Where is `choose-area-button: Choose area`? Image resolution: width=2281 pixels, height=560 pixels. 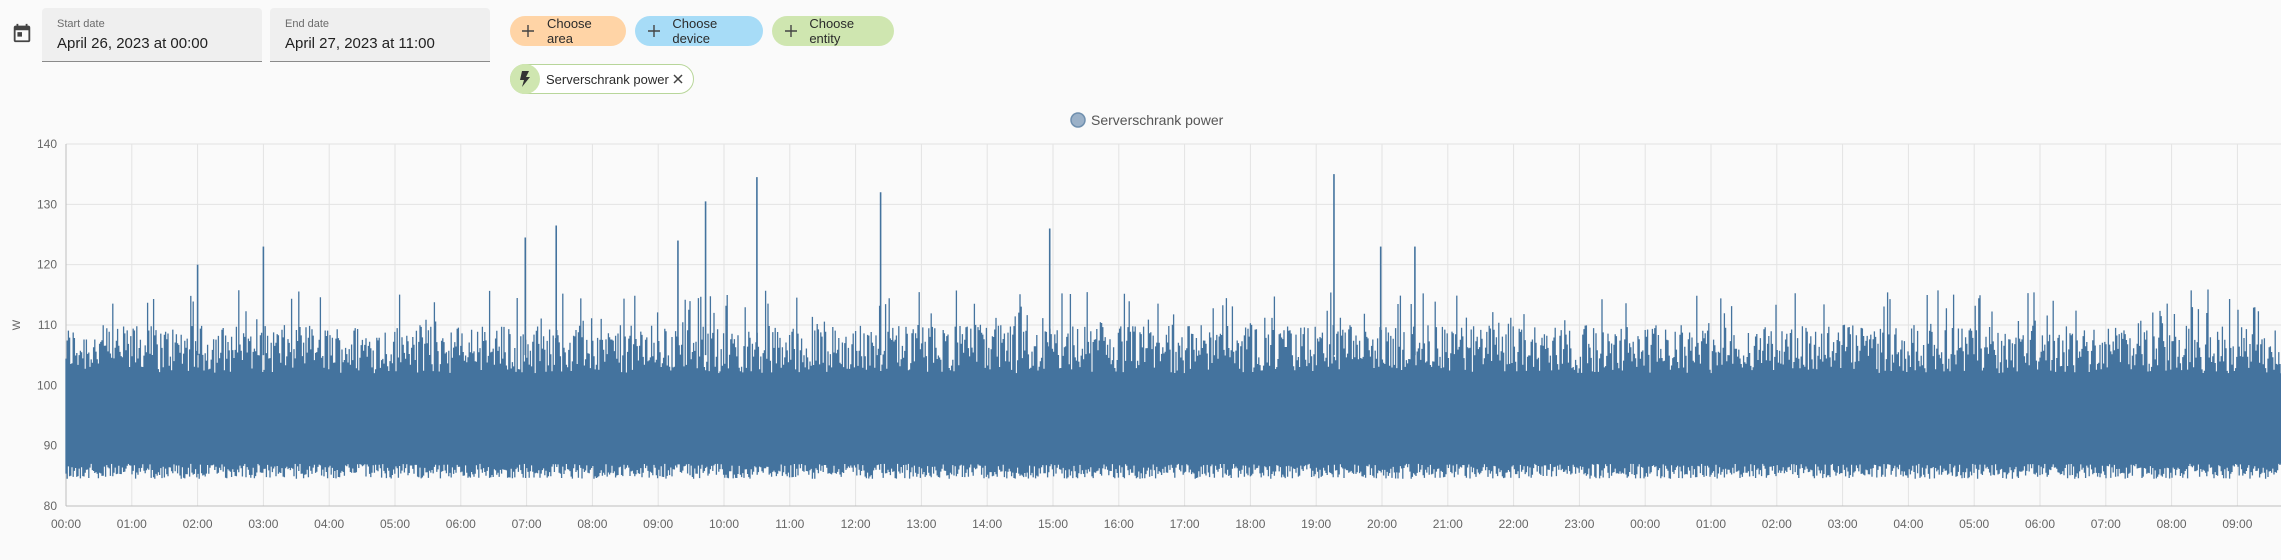
choose-area-button: Choose area is located at coordinates (568, 31).